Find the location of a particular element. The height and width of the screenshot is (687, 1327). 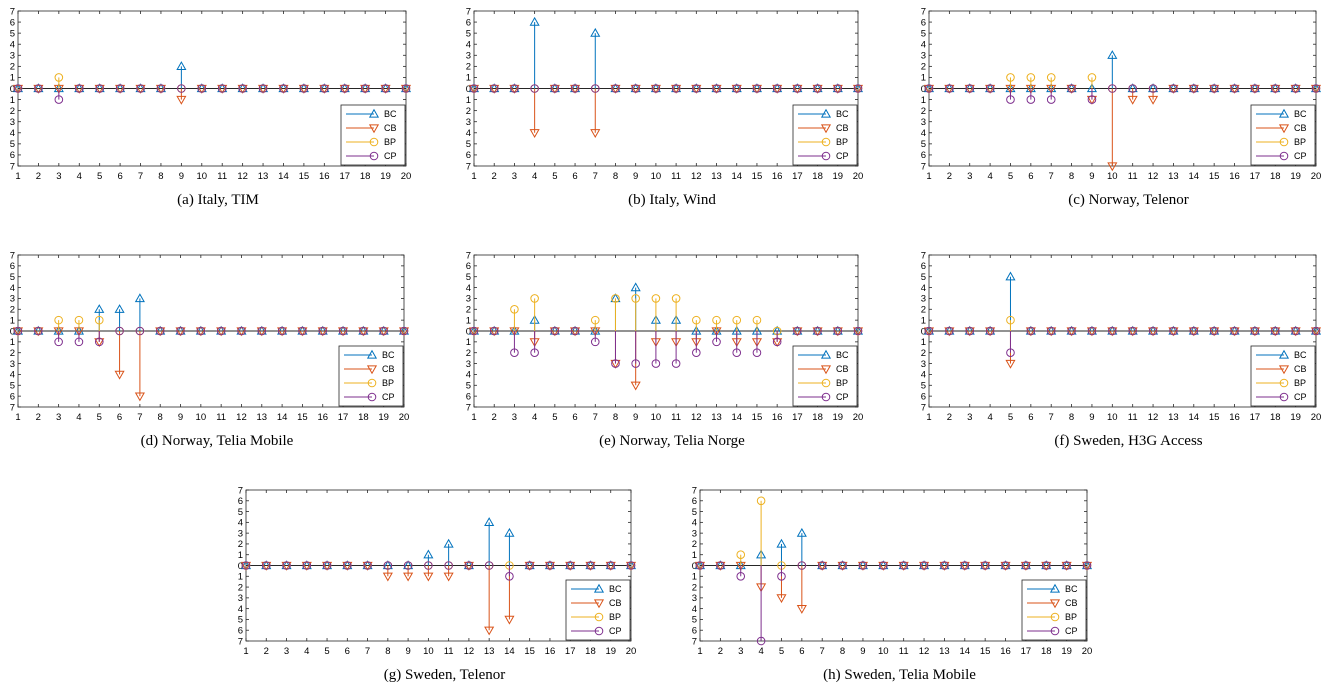

x-tick-label: 7 is located at coordinates (595, 176).